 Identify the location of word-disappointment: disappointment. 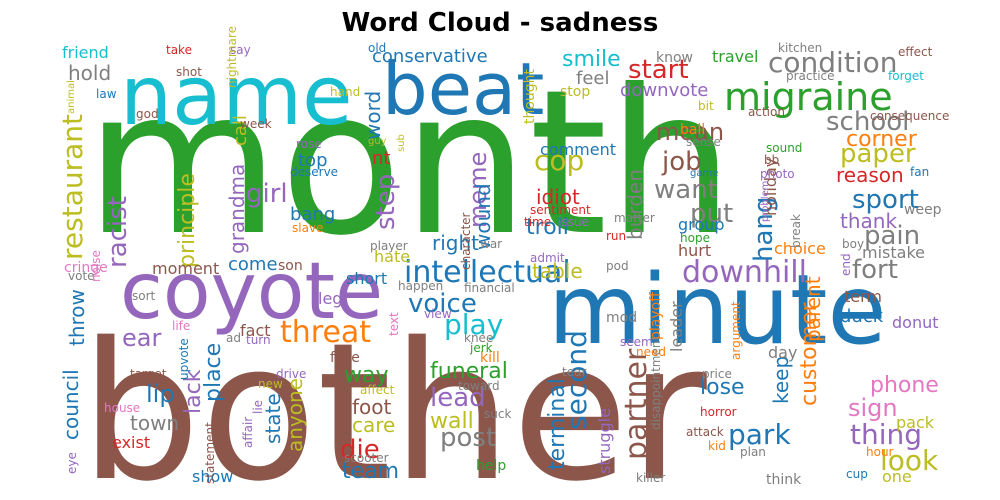
(656, 383).